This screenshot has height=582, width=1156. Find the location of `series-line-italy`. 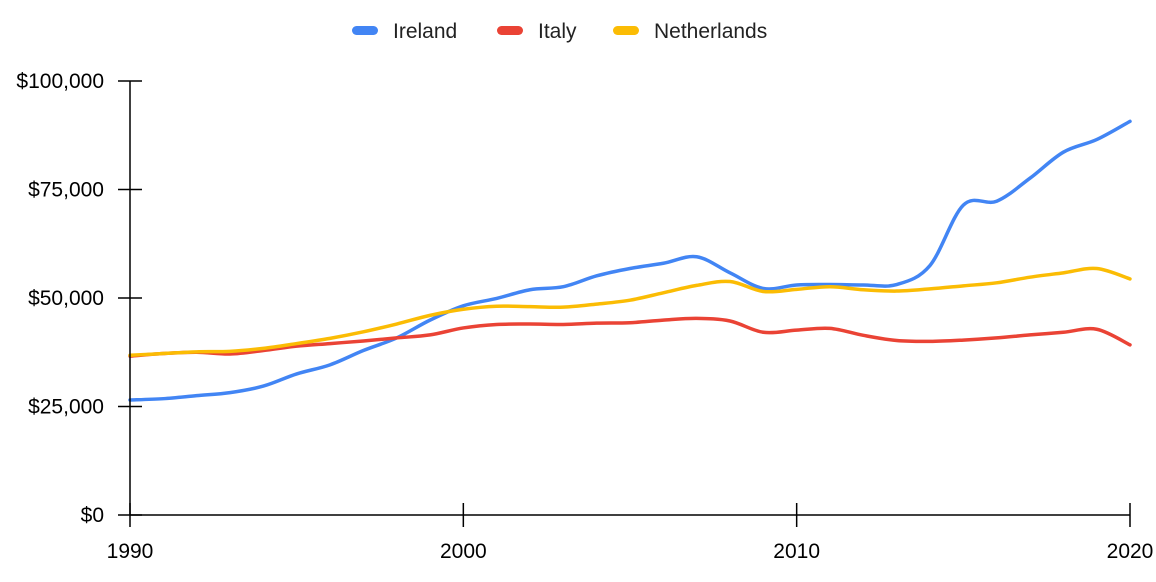

series-line-italy is located at coordinates (630, 337).